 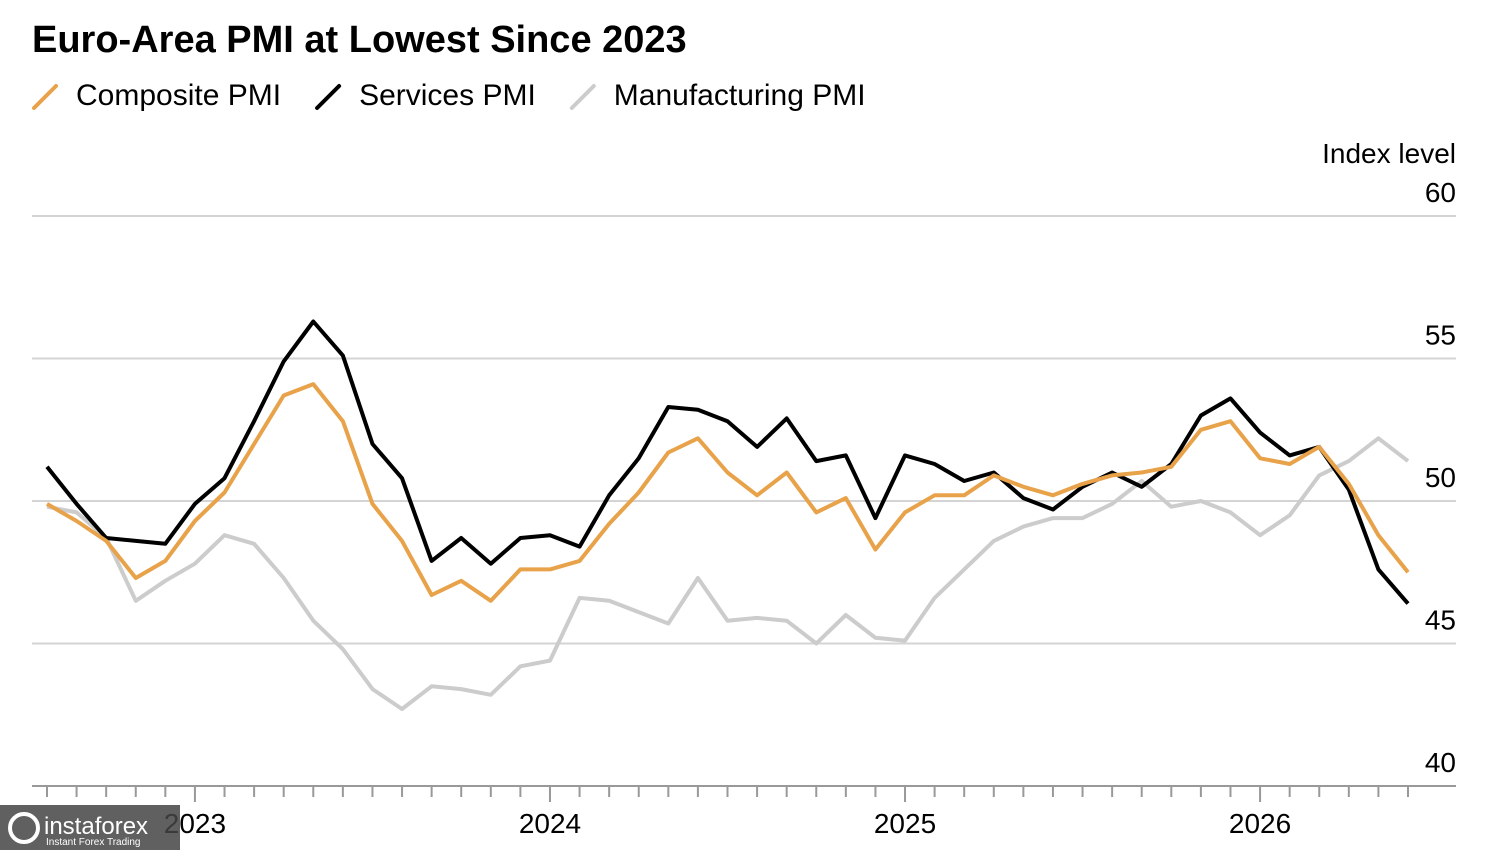 What do you see at coordinates (1440, 762) in the screenshot?
I see `y-tick-label: 40` at bounding box center [1440, 762].